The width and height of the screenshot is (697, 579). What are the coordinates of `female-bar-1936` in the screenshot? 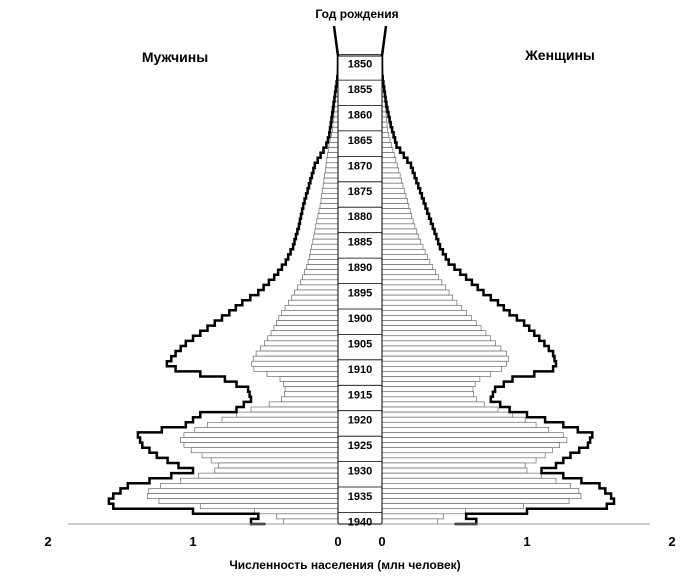 It's located at (475, 501).